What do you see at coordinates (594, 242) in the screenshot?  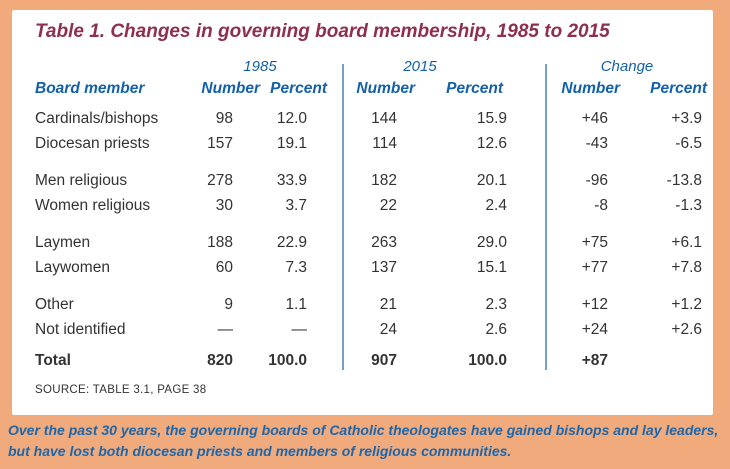 I see `cell-change-number: +75` at bounding box center [594, 242].